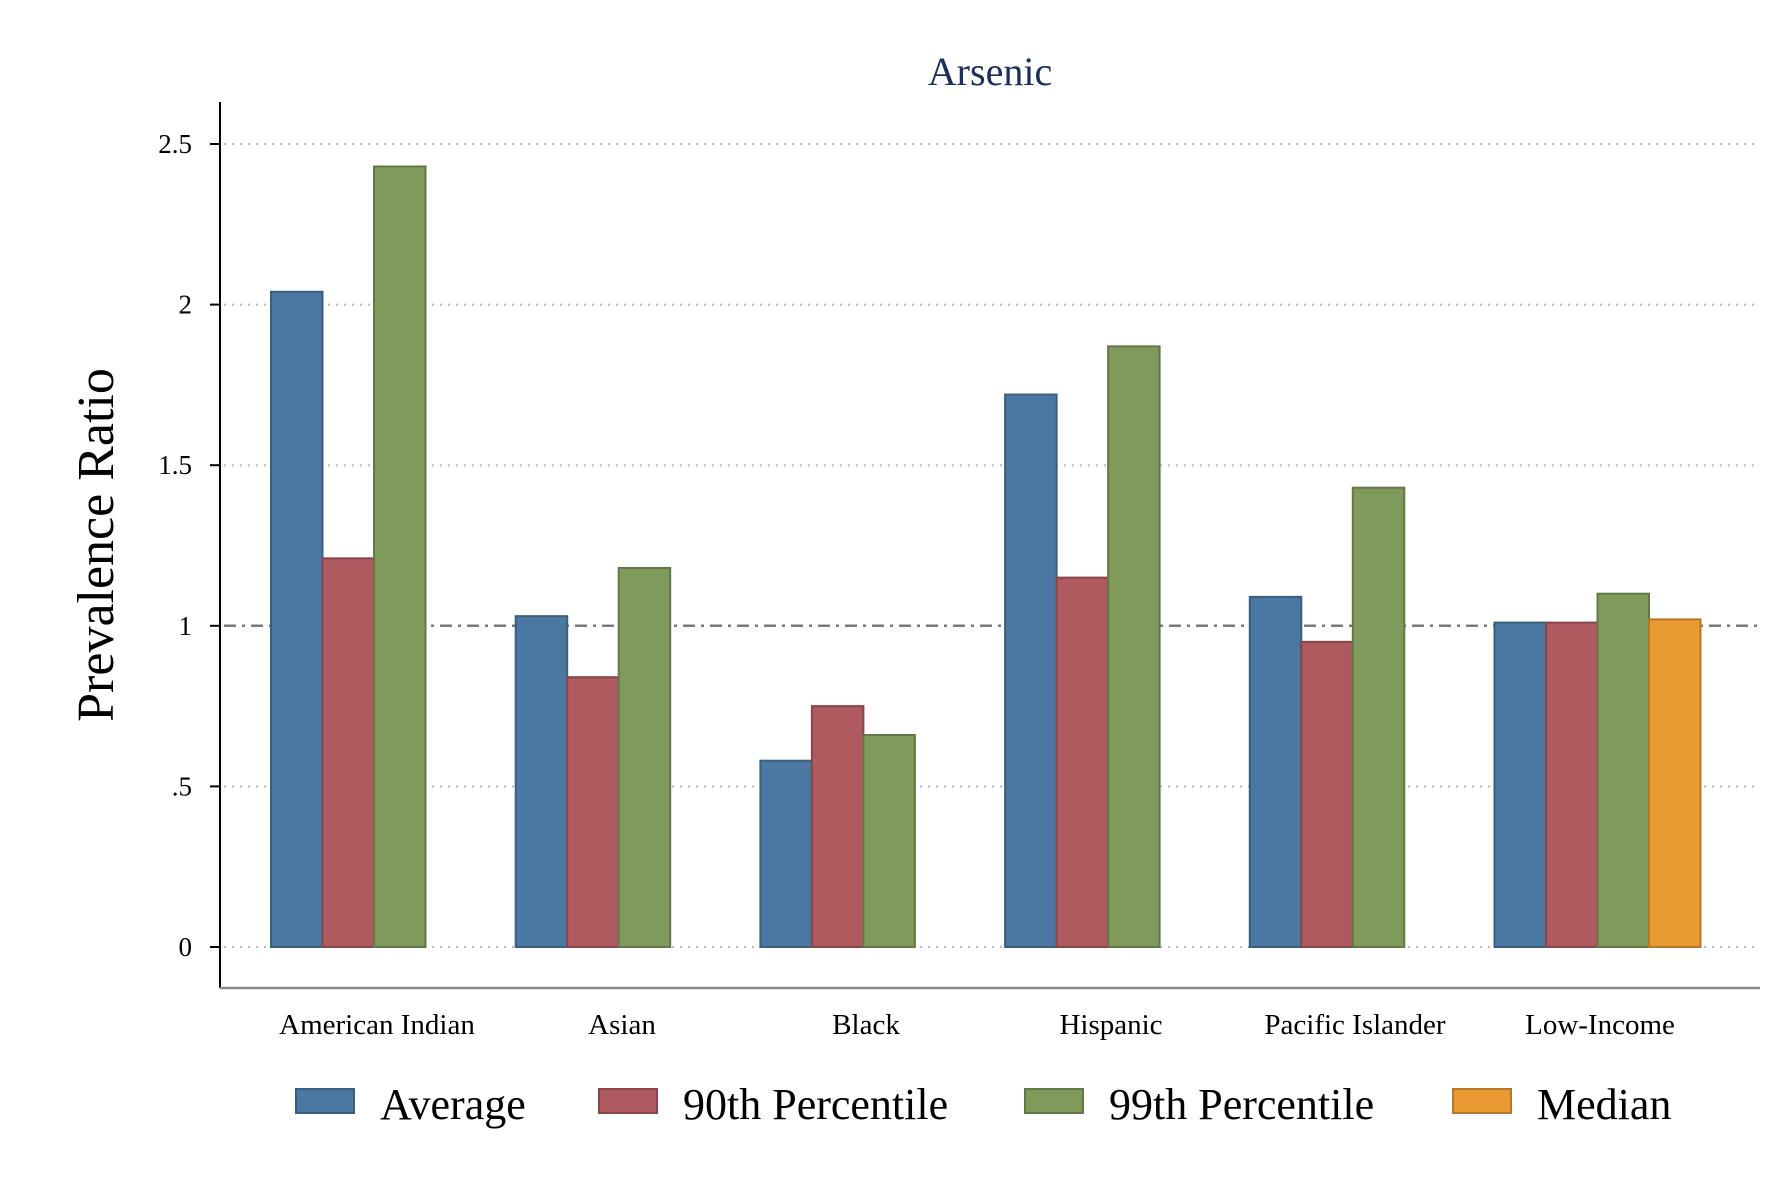 This screenshot has width=1788, height=1197. Describe the element at coordinates (1604, 1104) in the screenshot. I see `legend-label: Median` at that location.